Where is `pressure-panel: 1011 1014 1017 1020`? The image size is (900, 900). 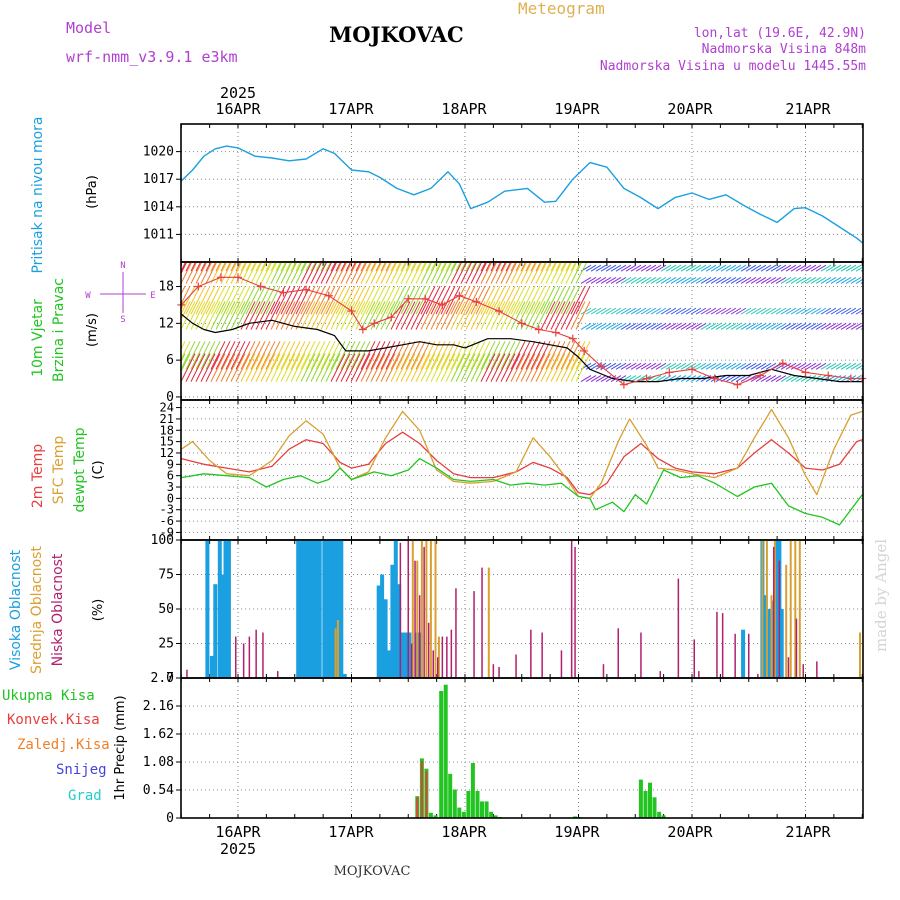 pressure-panel: 1011 1014 1017 1020 is located at coordinates (503, 193).